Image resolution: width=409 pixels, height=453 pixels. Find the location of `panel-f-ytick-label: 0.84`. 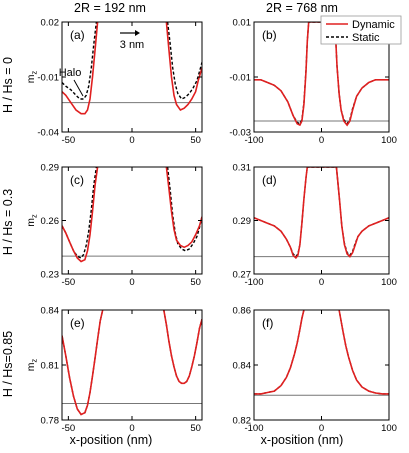

panel-f-ytick-label: 0.84 is located at coordinates (242, 366).